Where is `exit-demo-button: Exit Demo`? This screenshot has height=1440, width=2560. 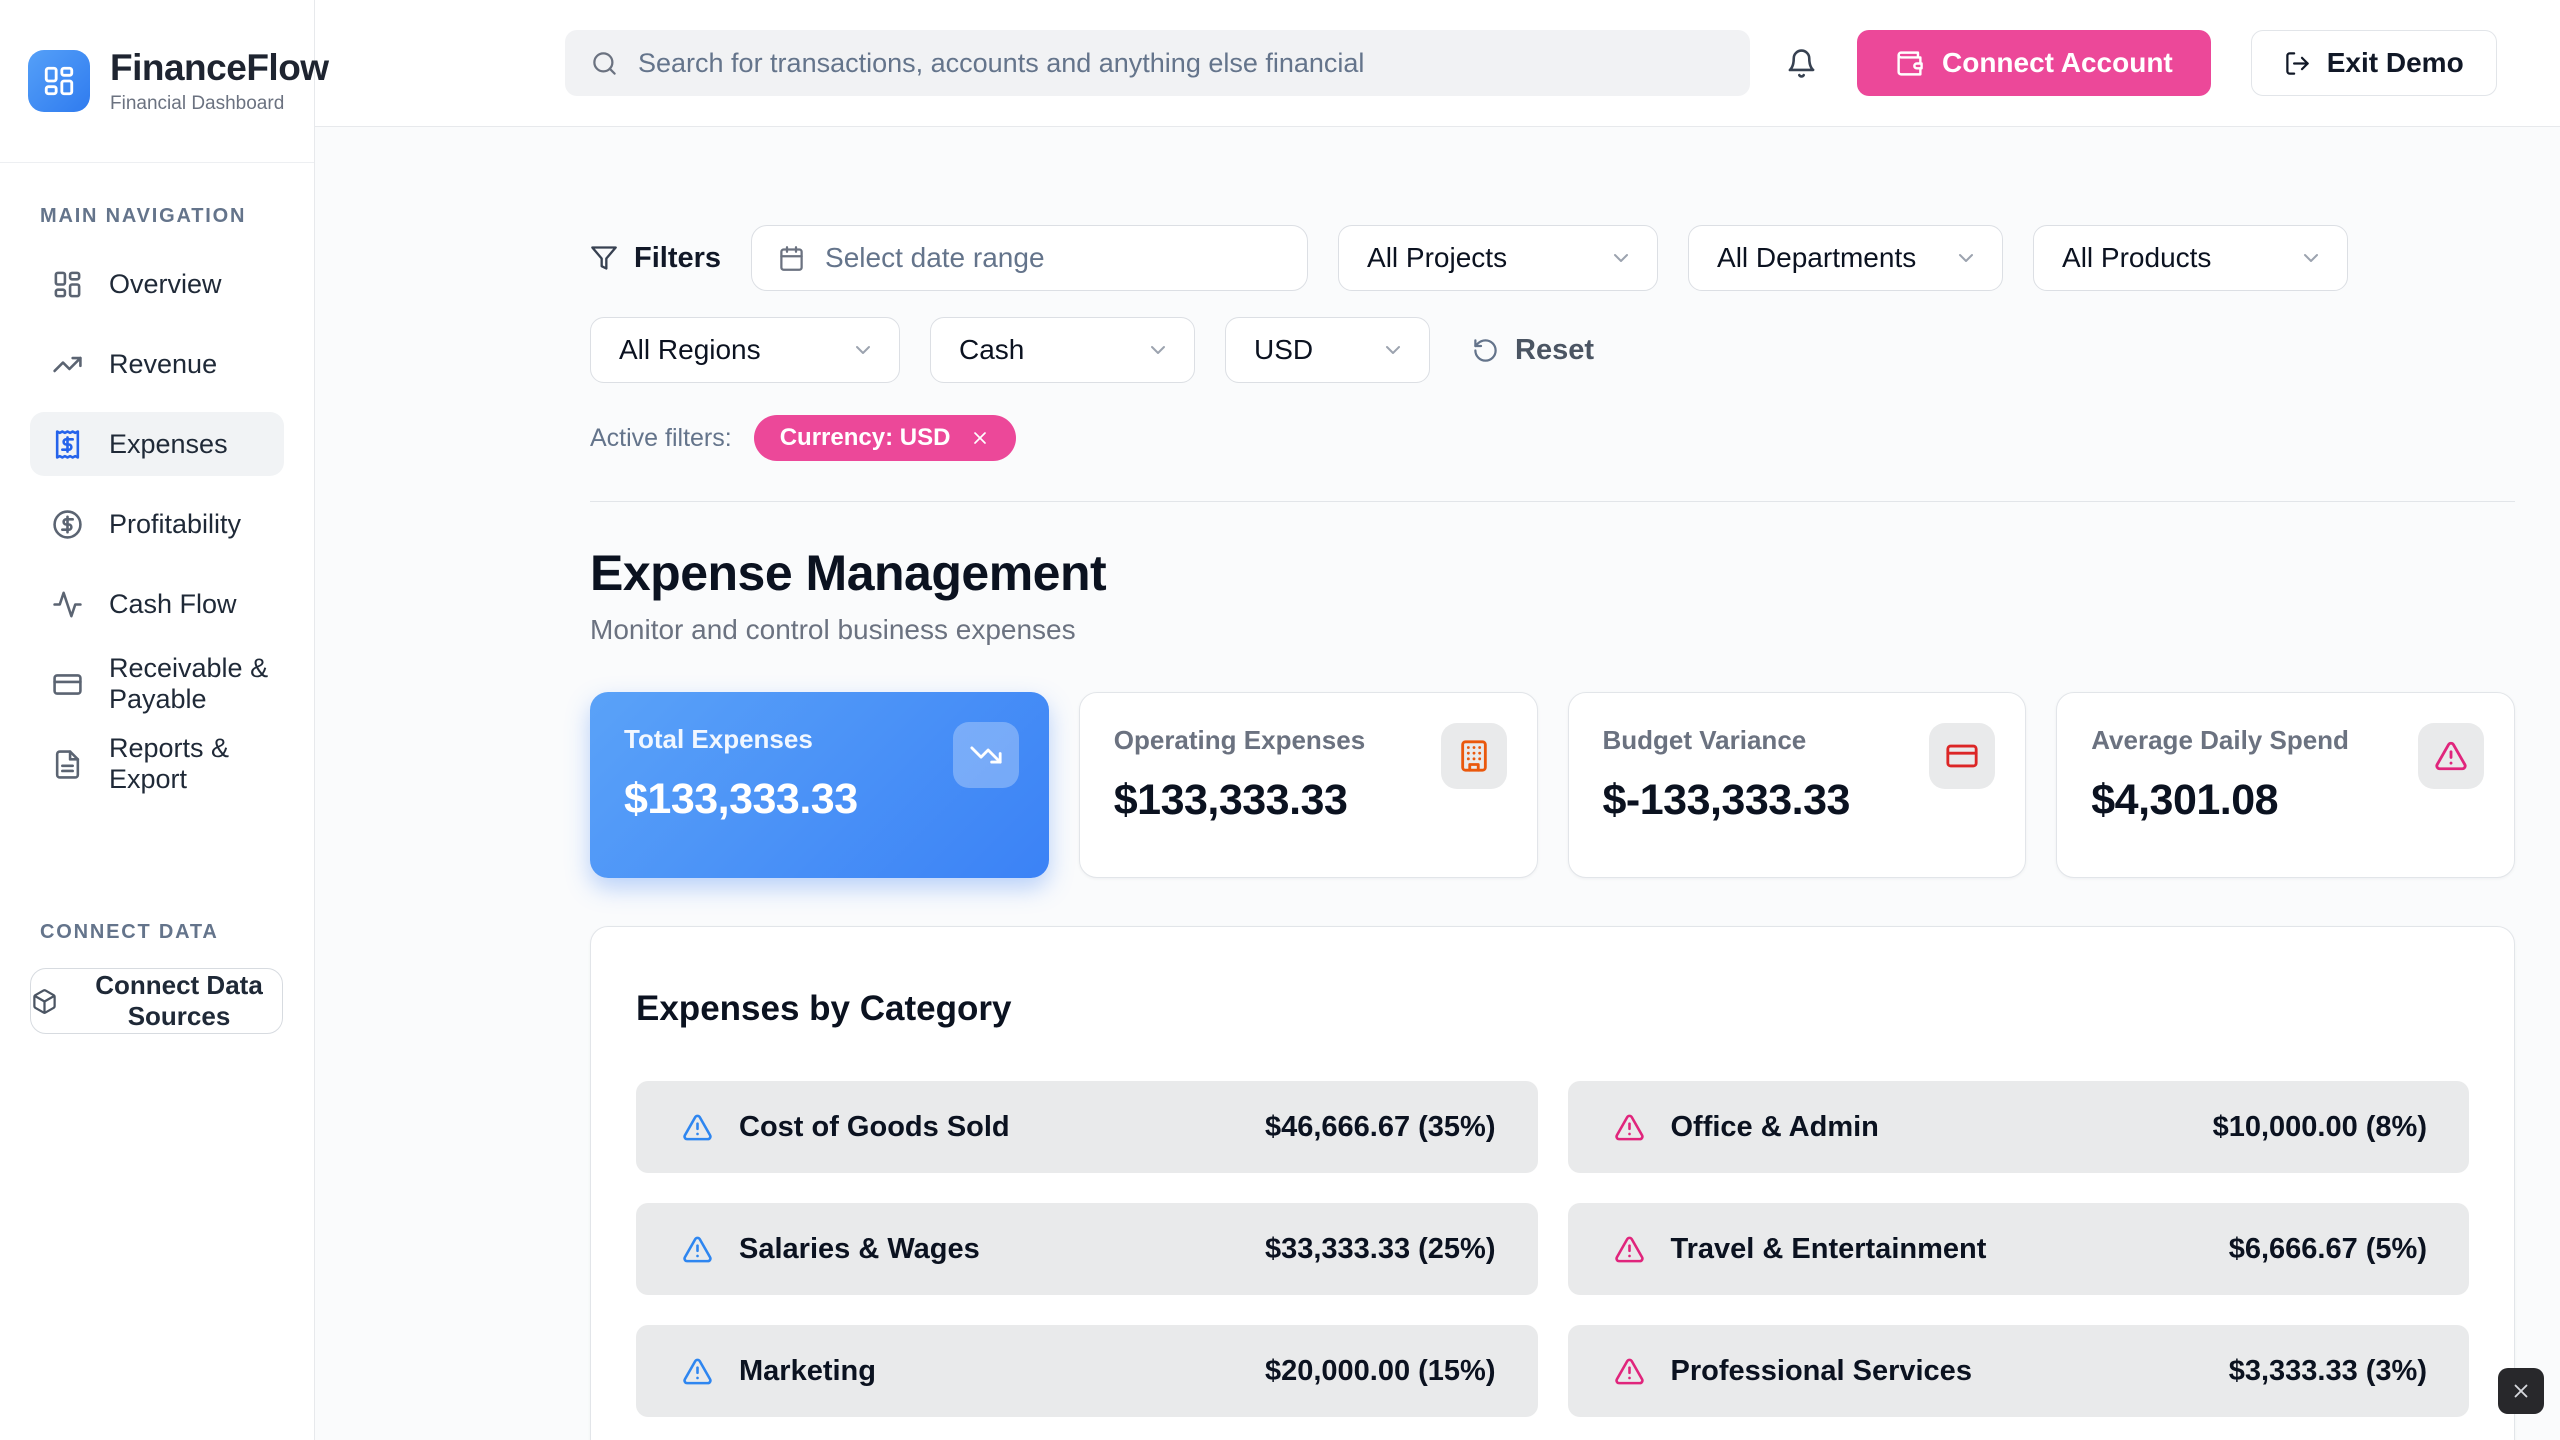 exit-demo-button: Exit Demo is located at coordinates (2373, 63).